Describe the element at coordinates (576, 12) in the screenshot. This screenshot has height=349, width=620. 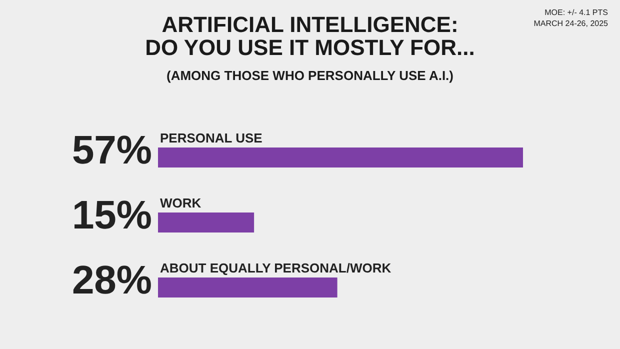
I see `text: MOE: +/- 4.1 PTS` at that location.